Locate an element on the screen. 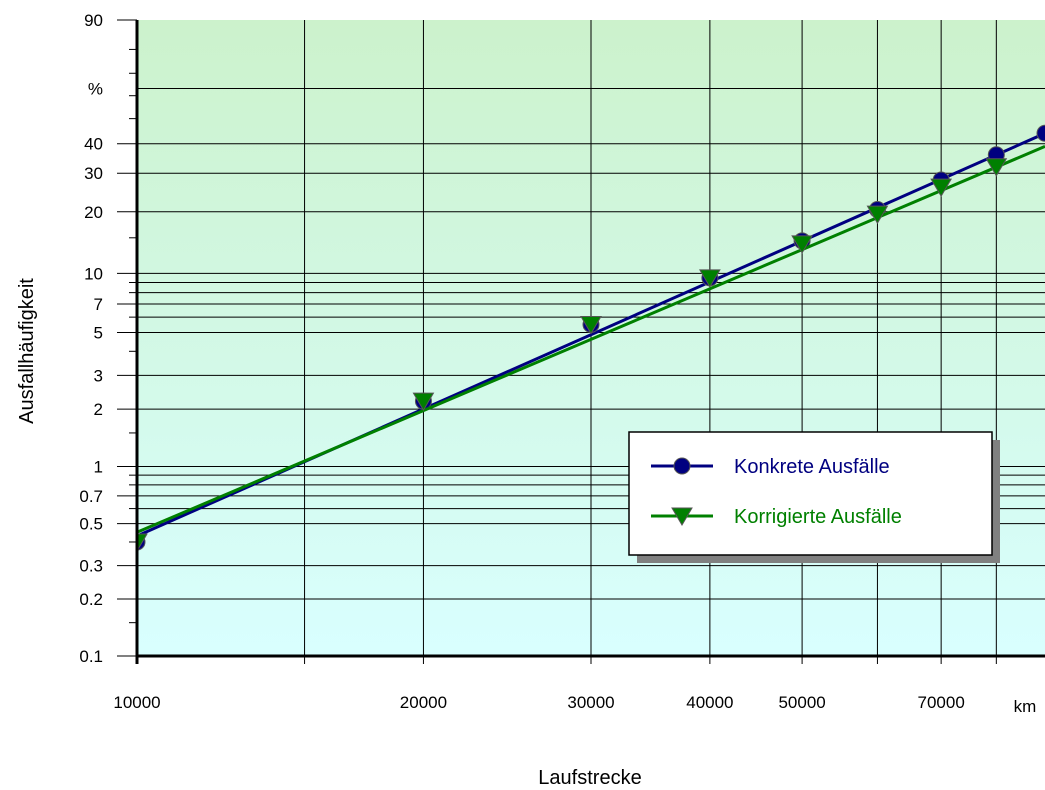  y-unit-label: % is located at coordinates (95, 89).